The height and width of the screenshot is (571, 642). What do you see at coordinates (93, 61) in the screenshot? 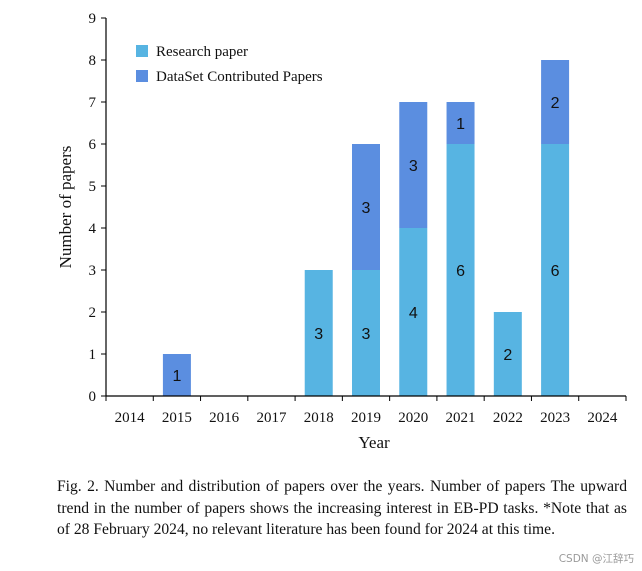
I see `y-tick-label-8: 8` at bounding box center [93, 61].